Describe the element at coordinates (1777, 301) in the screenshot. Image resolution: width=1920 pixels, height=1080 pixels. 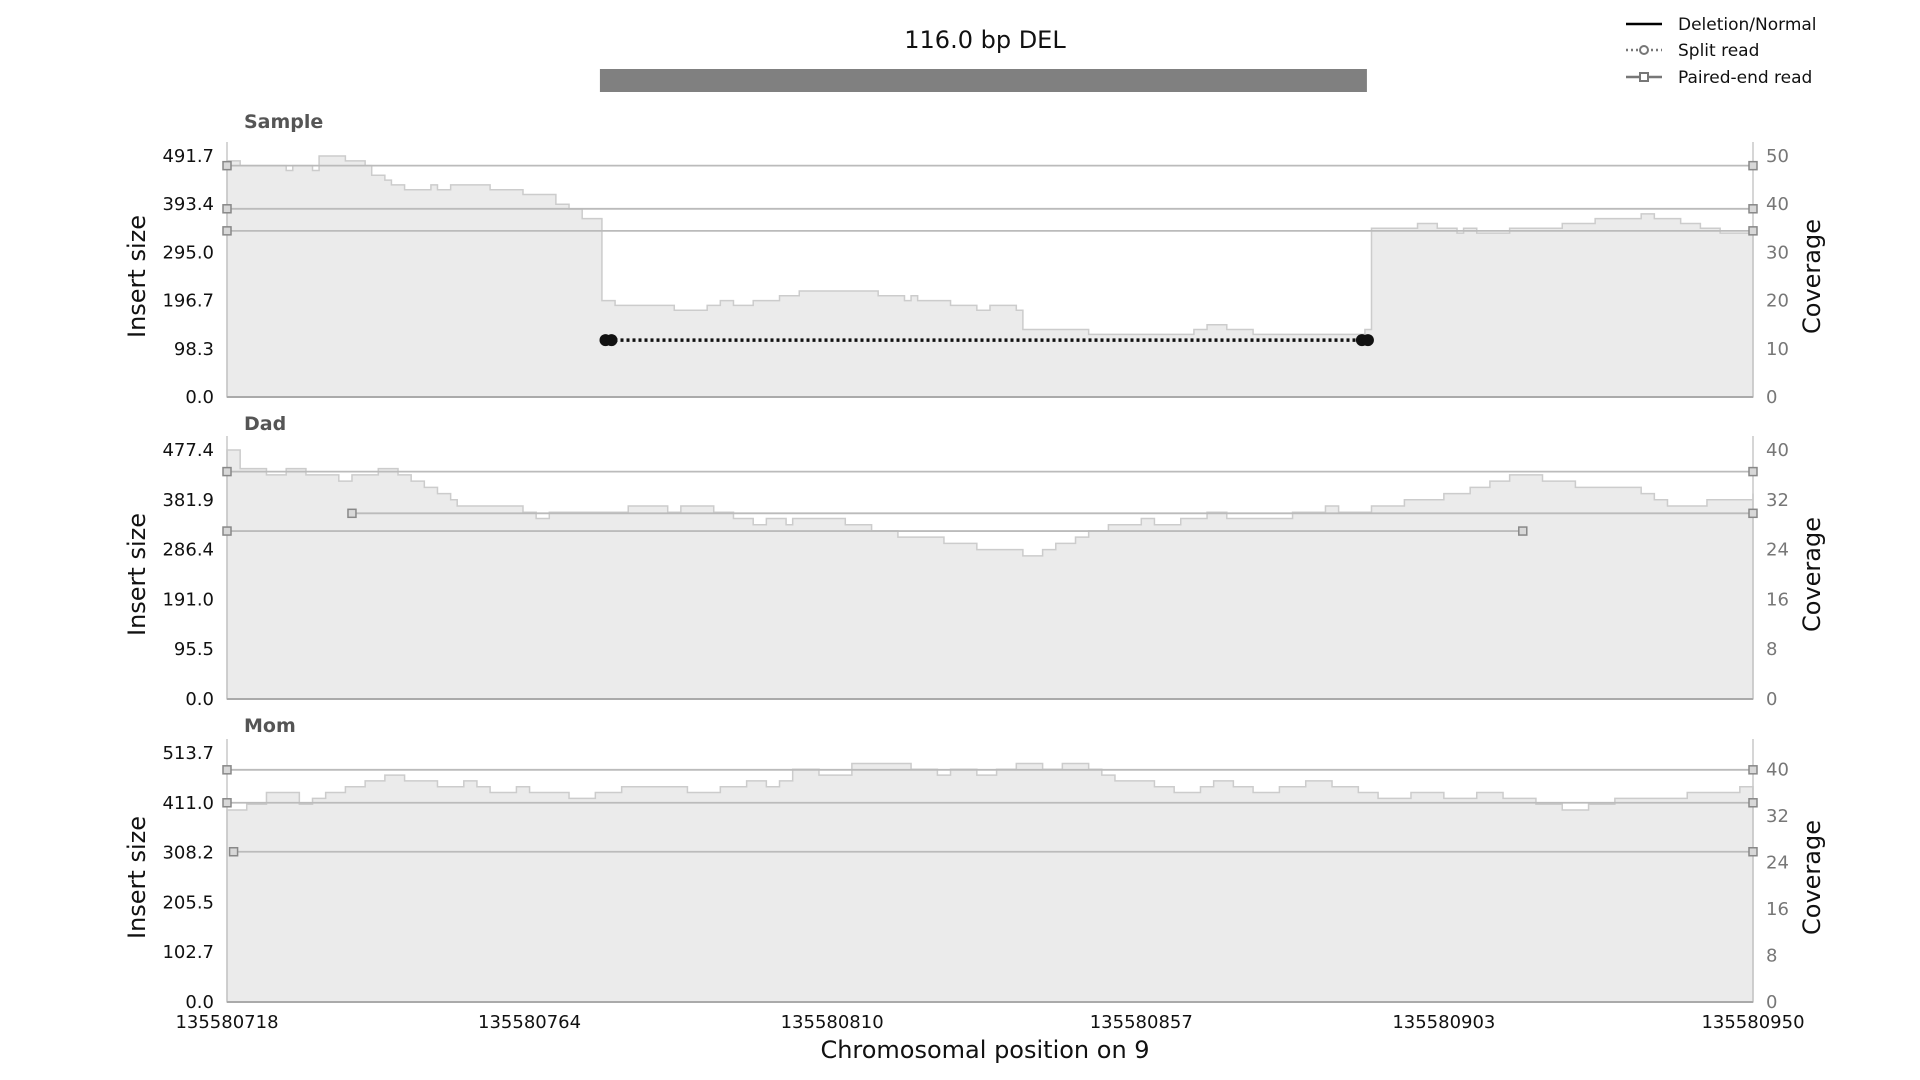
I see `y2-tick-label: 20` at that location.